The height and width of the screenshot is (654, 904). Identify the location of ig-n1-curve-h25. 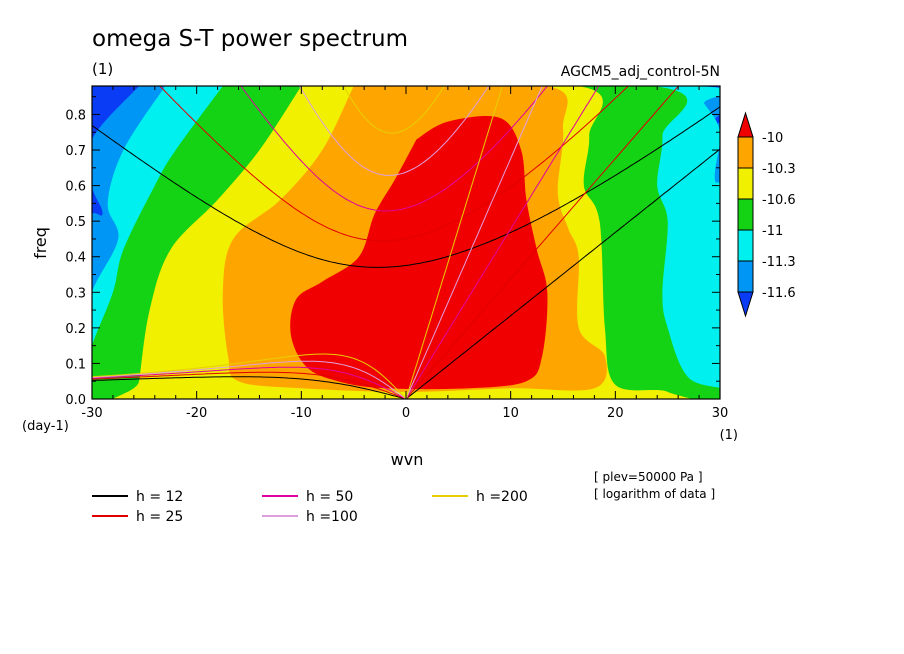
(394, 164).